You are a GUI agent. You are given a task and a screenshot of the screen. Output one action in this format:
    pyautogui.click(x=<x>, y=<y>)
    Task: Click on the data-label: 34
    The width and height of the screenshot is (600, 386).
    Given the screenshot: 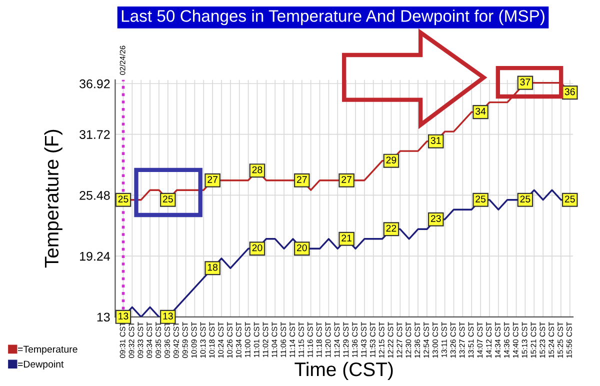 What is the action you would take?
    pyautogui.click(x=481, y=111)
    